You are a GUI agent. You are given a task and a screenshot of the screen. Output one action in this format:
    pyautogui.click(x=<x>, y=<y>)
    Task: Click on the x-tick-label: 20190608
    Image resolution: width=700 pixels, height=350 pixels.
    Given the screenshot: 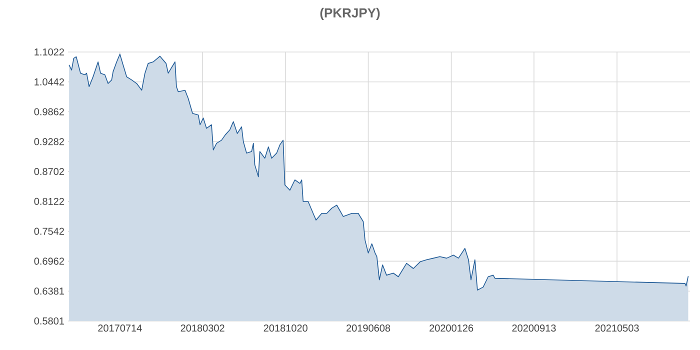 What is the action you would take?
    pyautogui.click(x=368, y=328)
    